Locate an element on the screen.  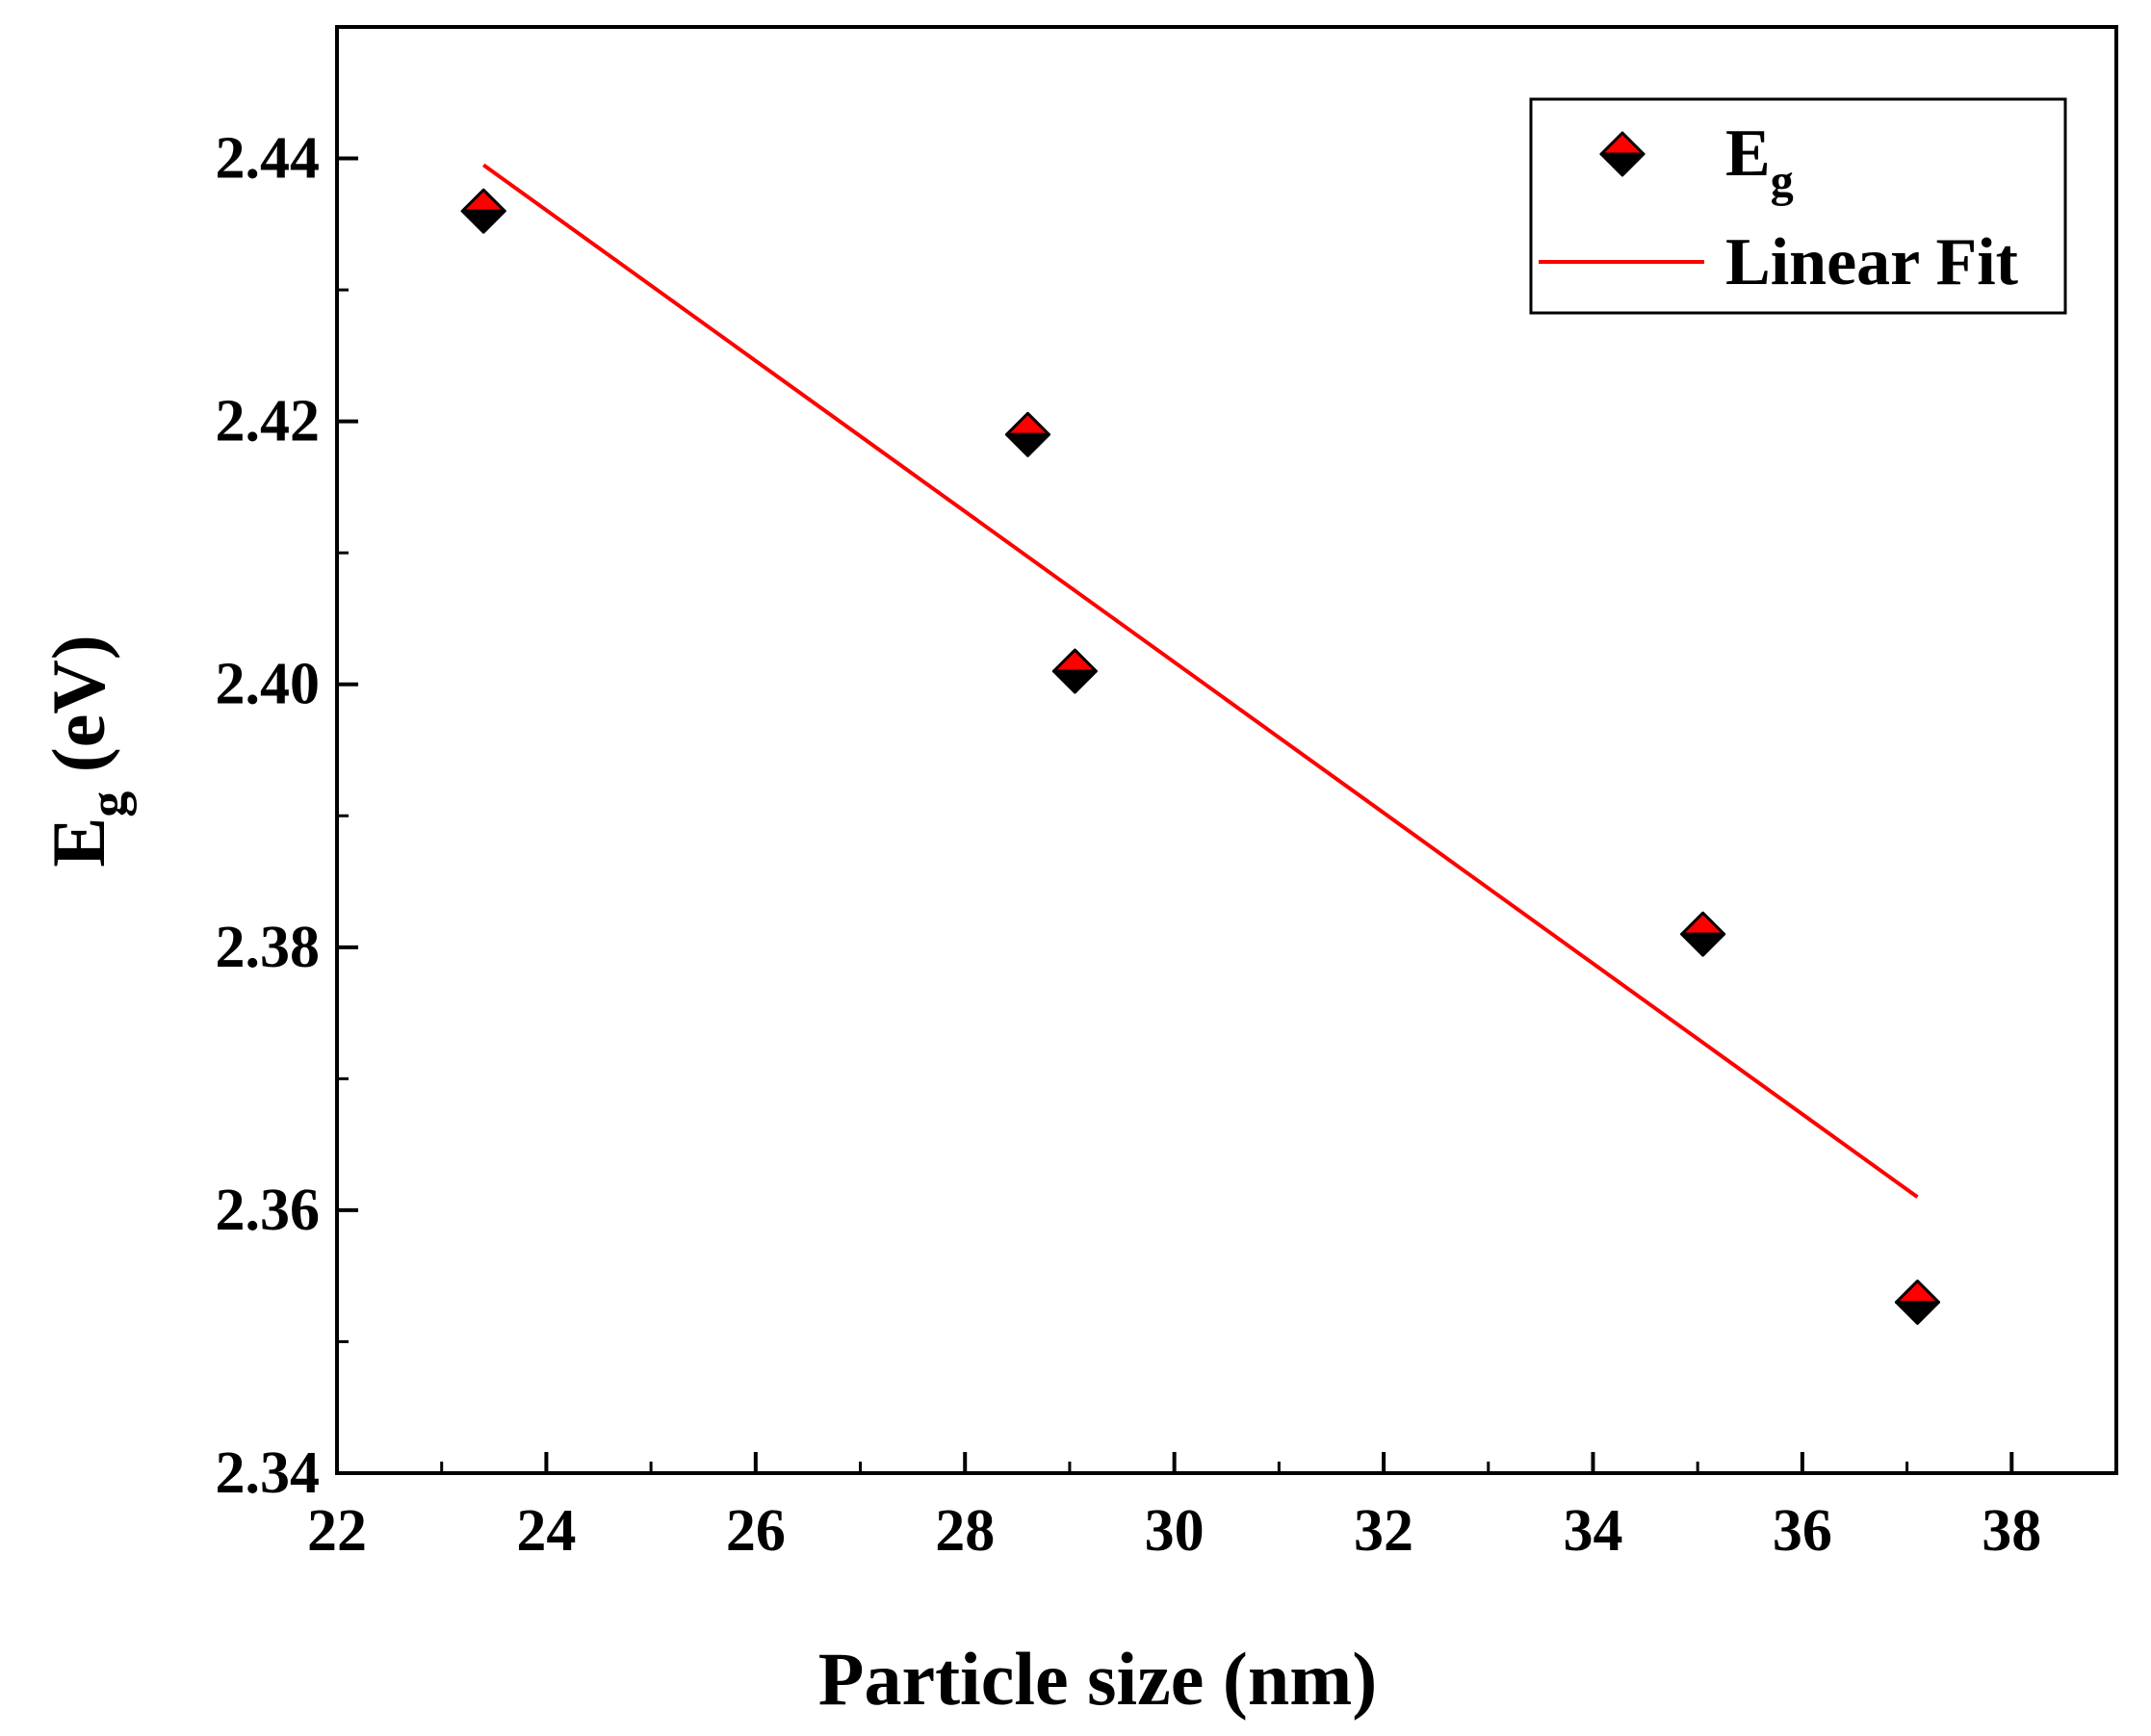
x-tick-label: 28 is located at coordinates (965, 1531).